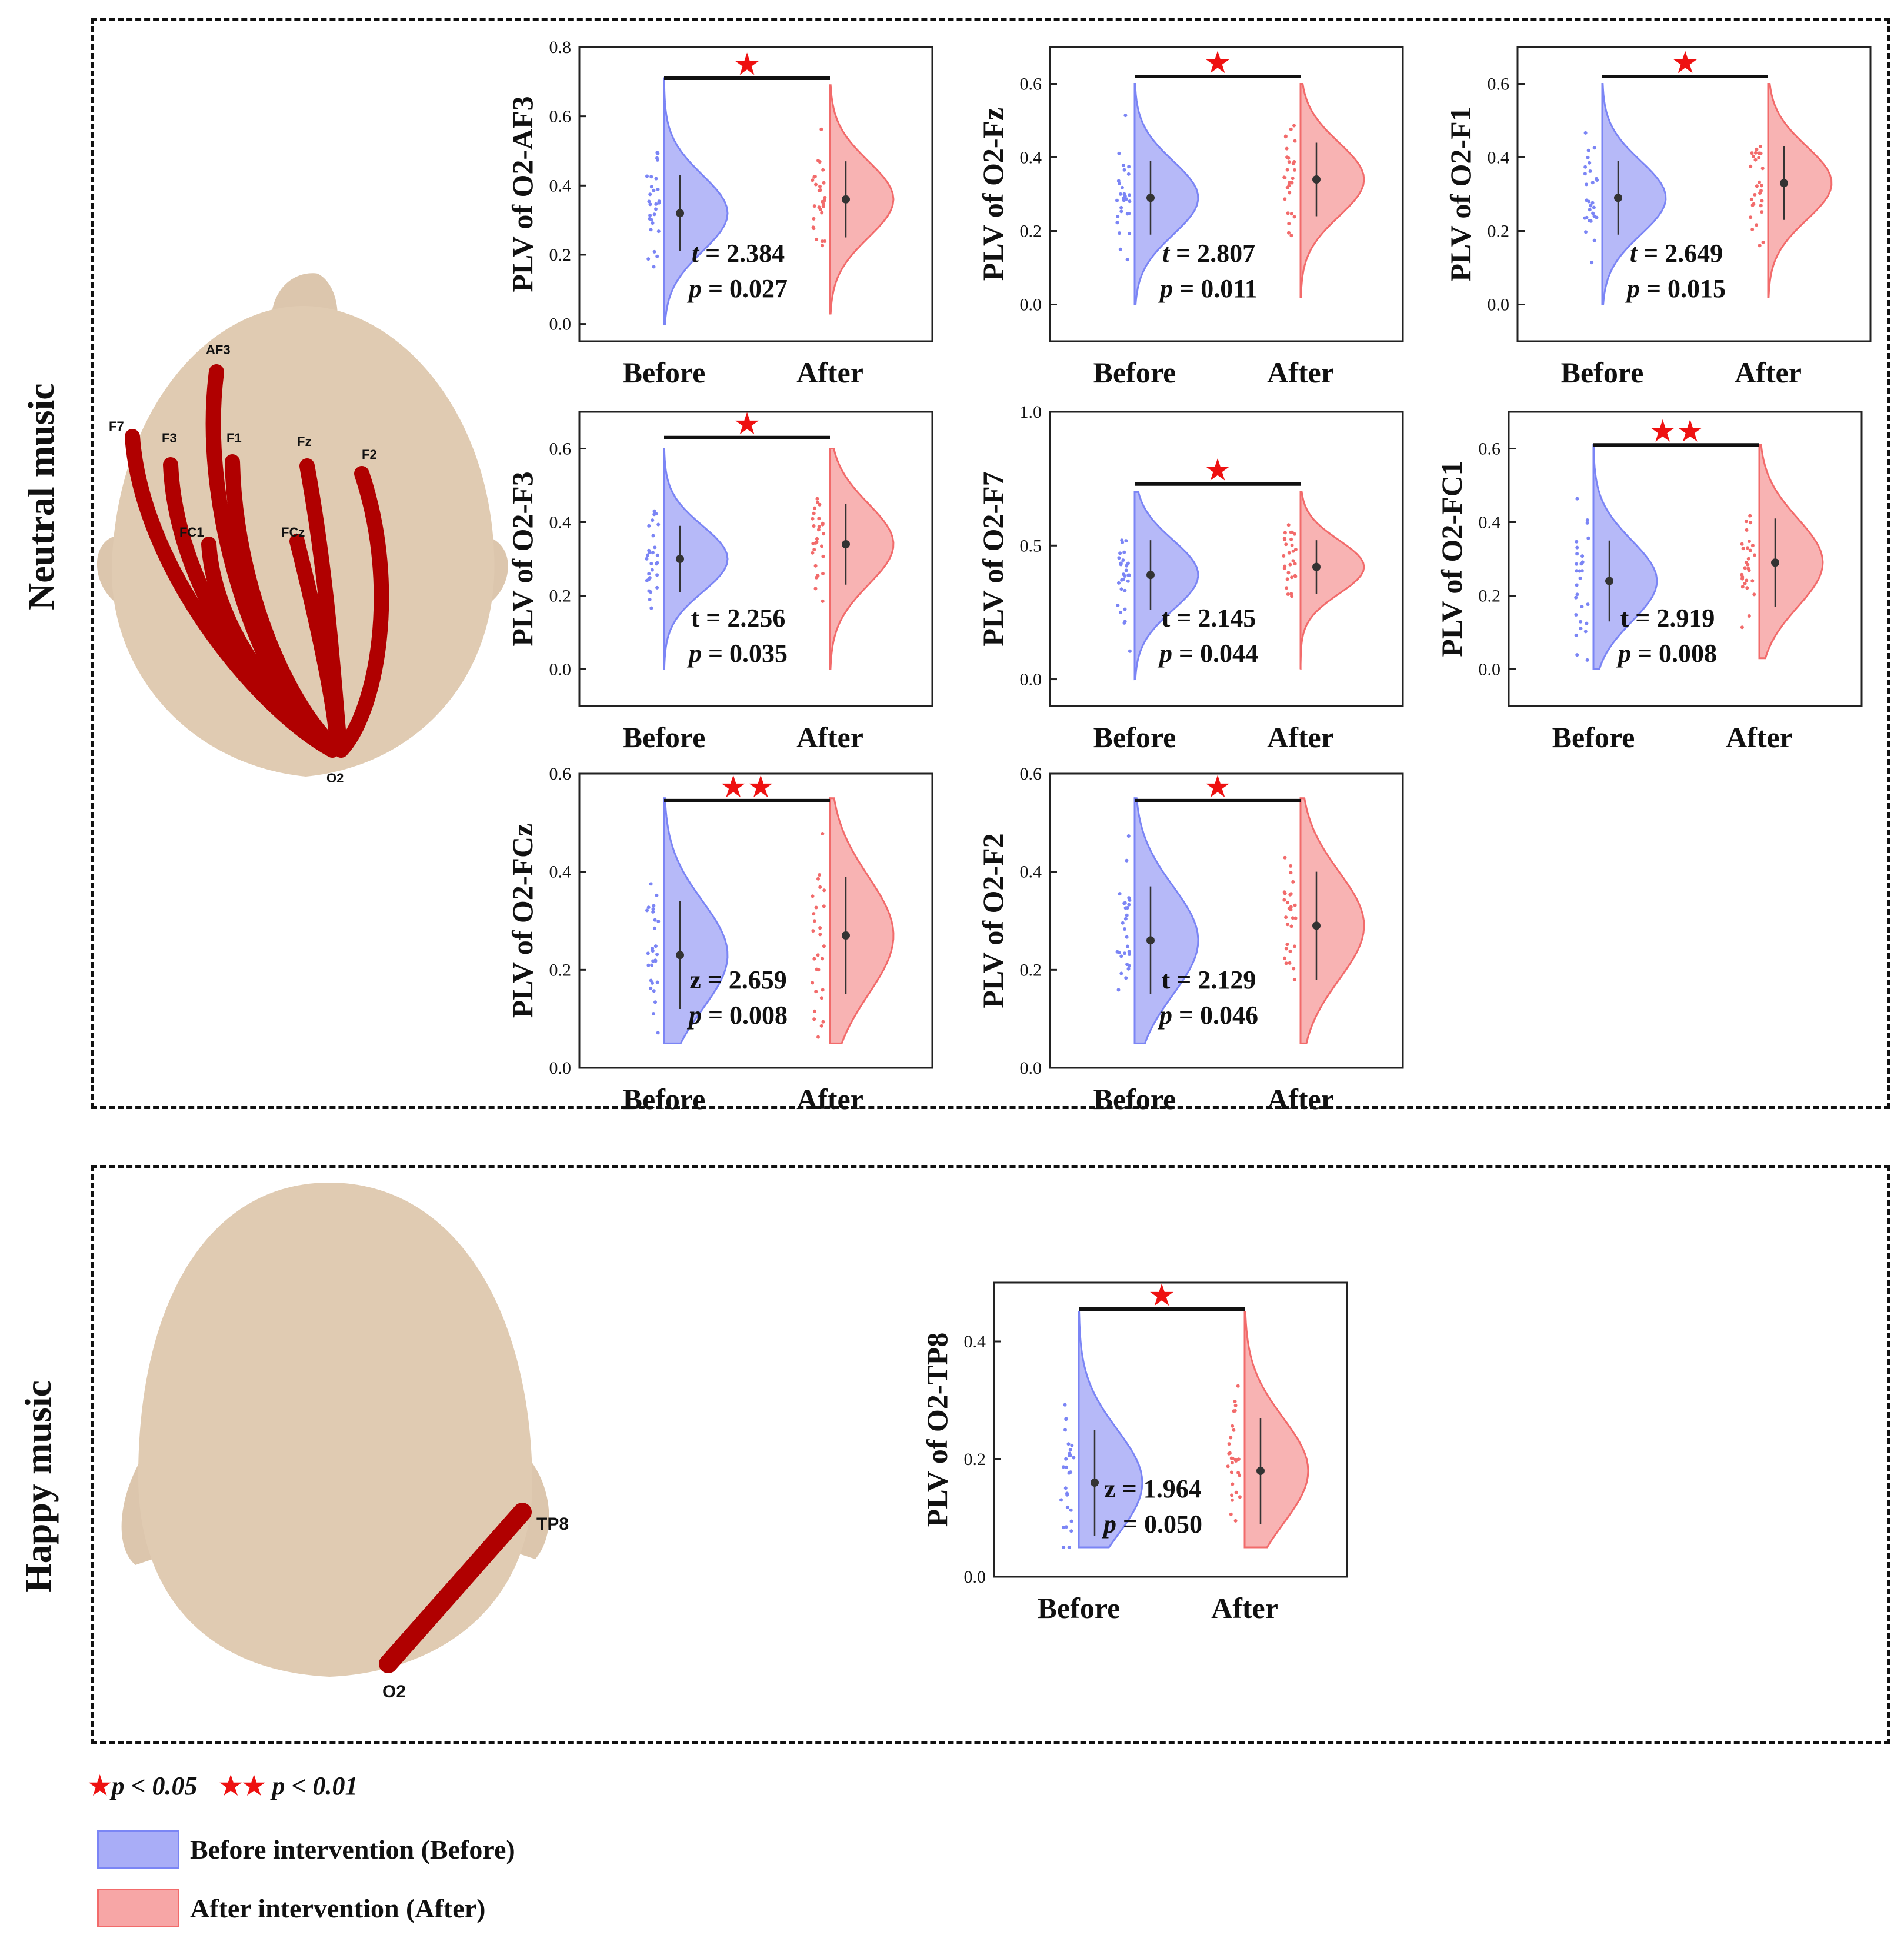 The height and width of the screenshot is (1948, 1904). Describe the element at coordinates (1166, 194) in the screenshot. I see `violin-before` at that location.